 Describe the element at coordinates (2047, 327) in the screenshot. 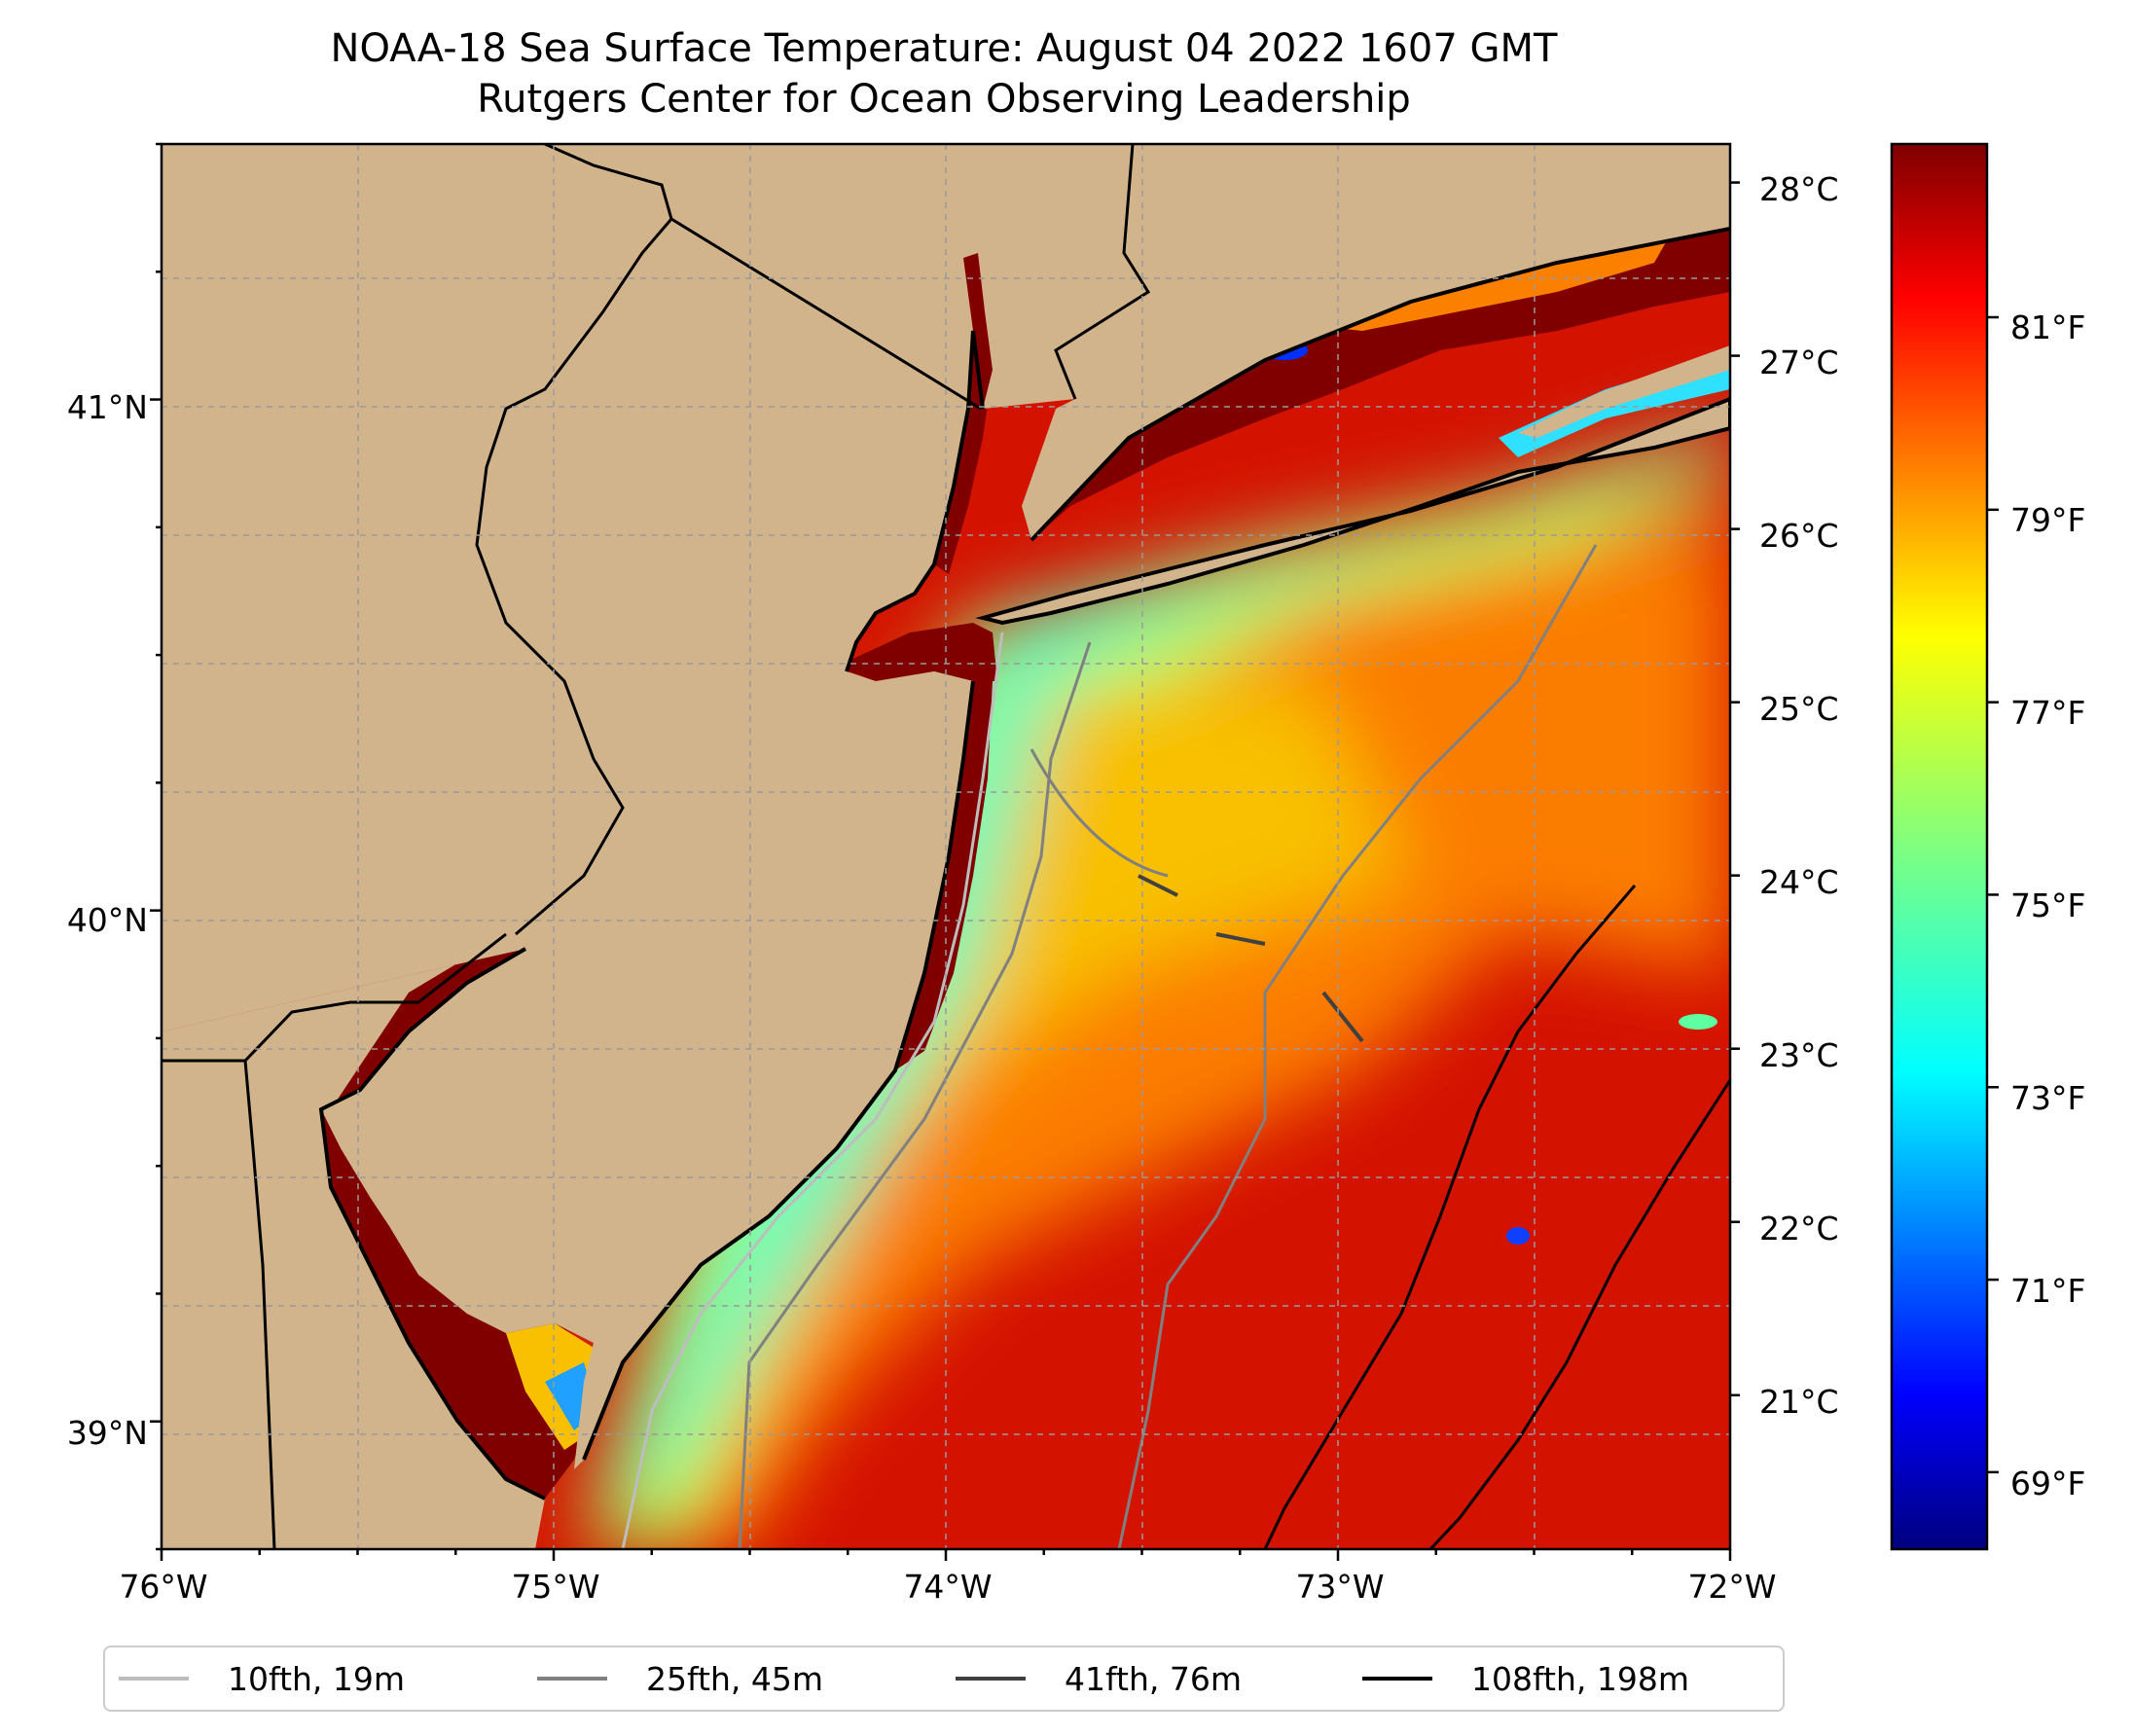

I see `fahrenheit-label: 81°F` at that location.